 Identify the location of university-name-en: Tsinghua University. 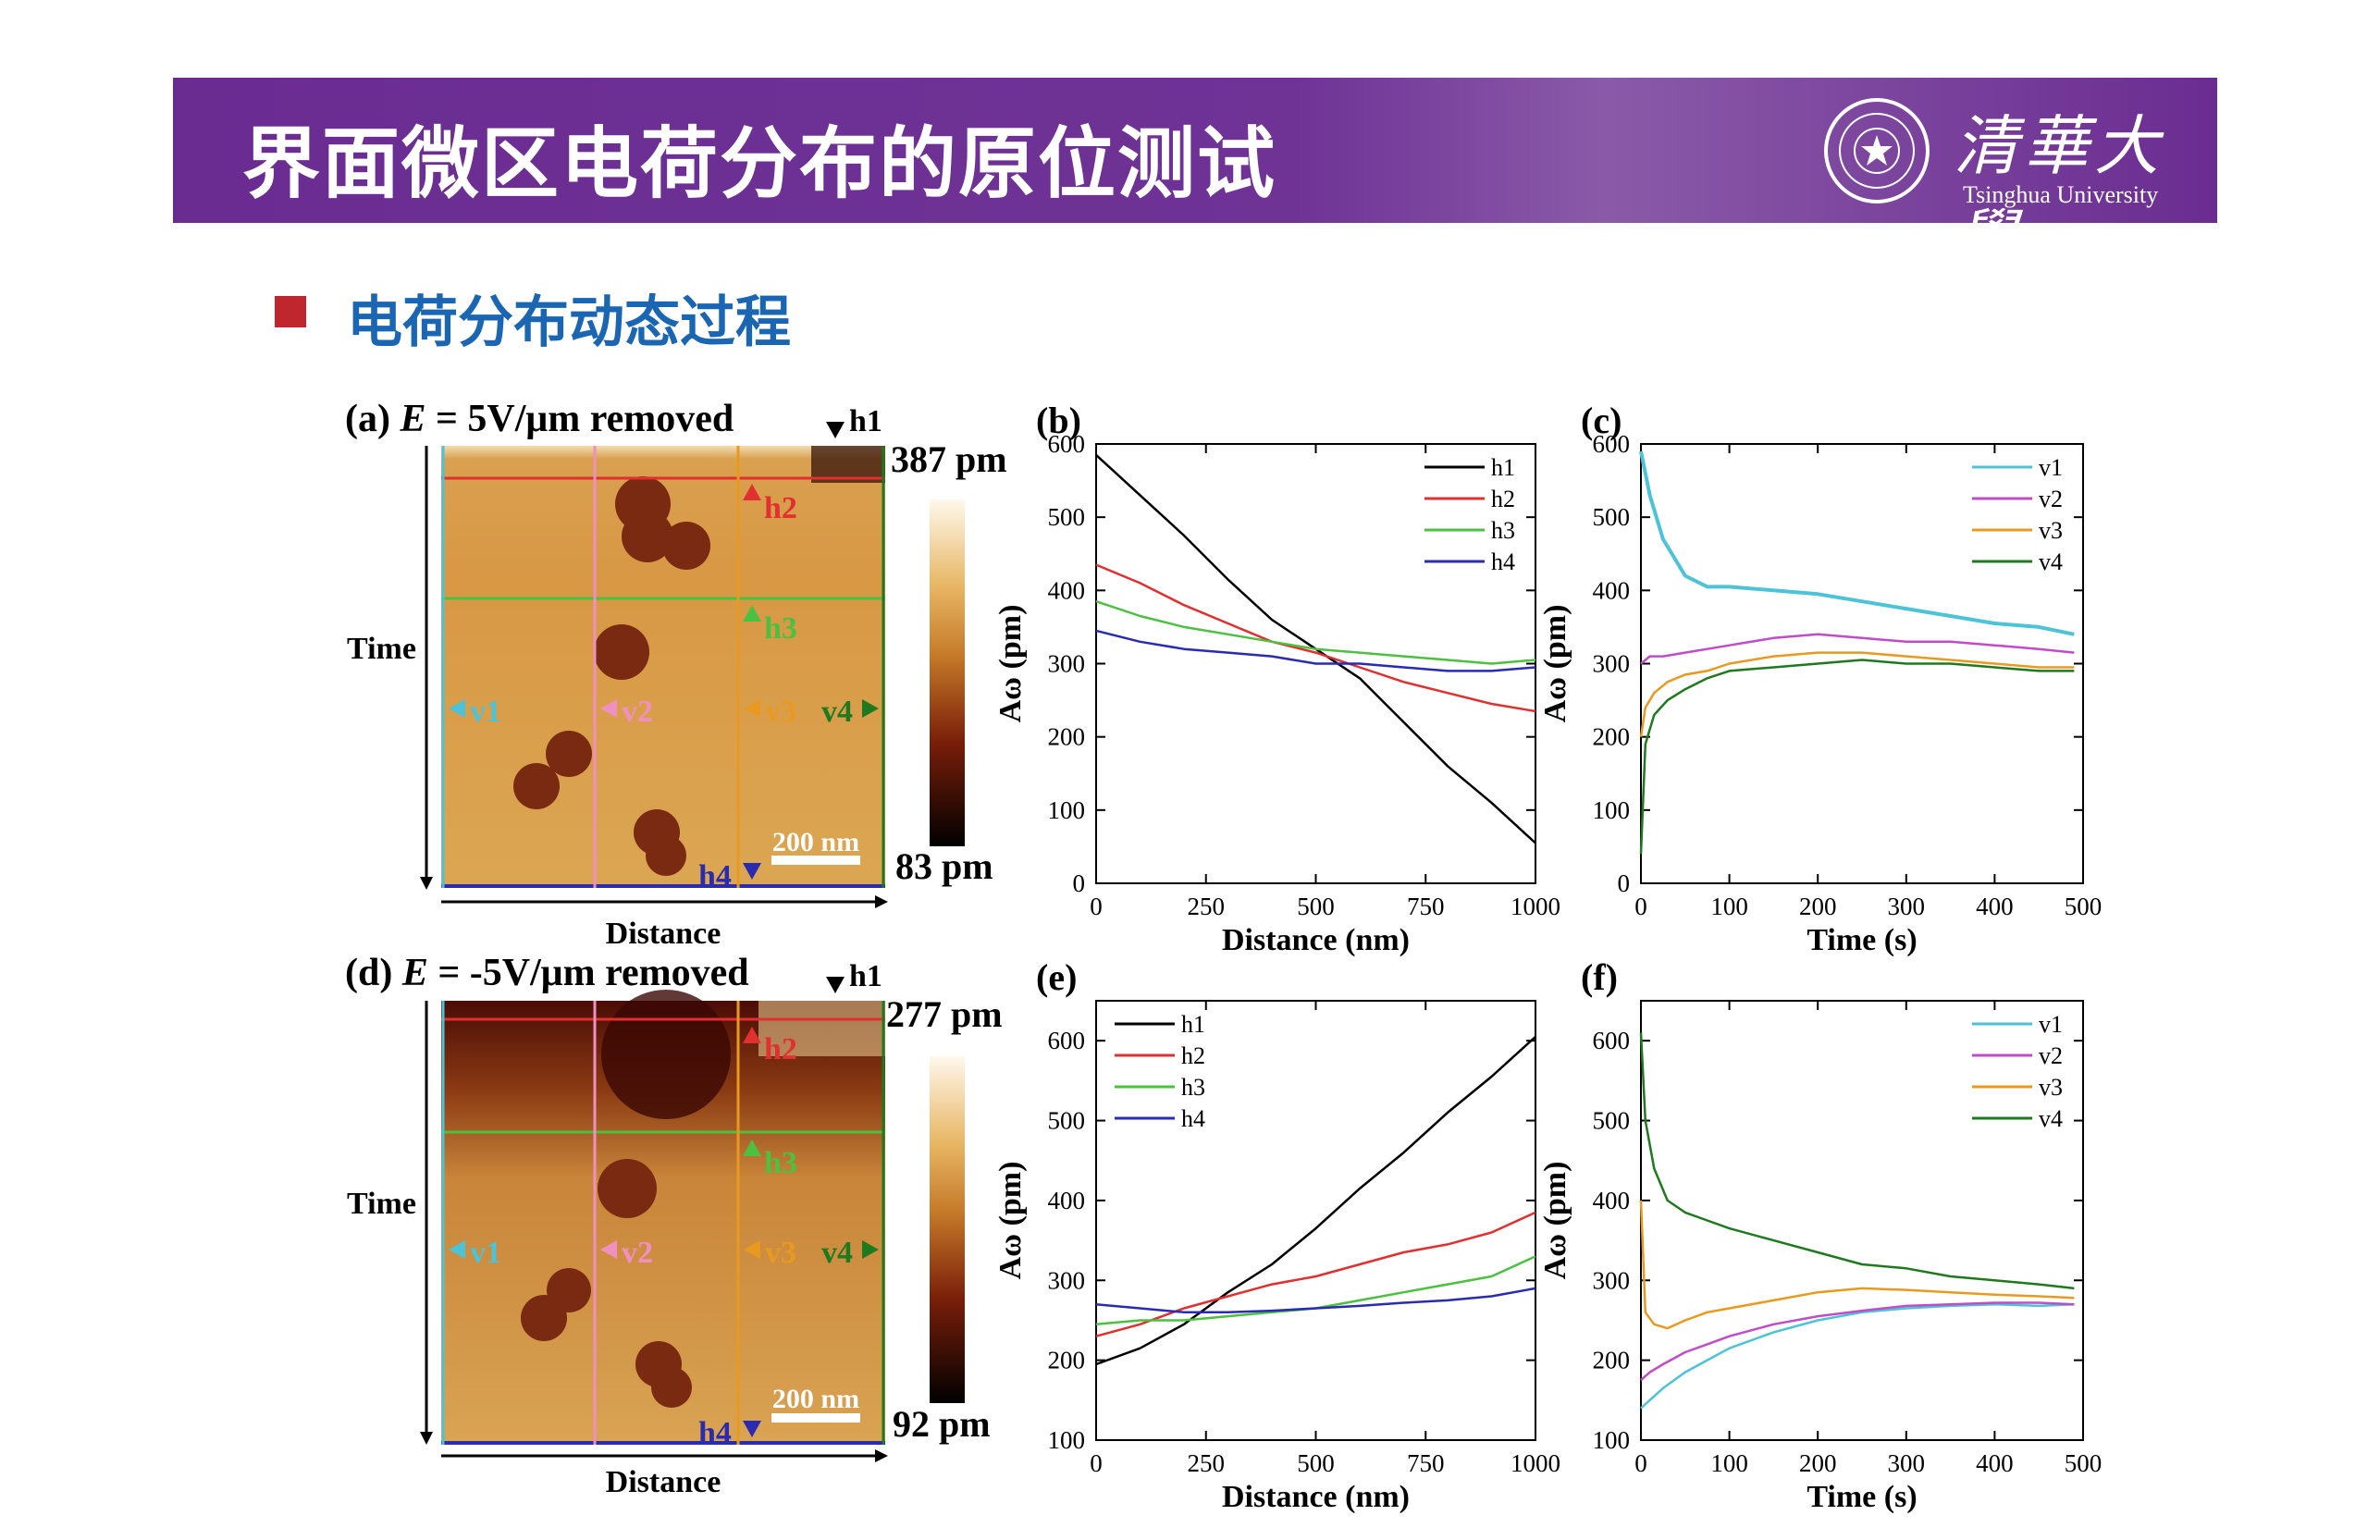
(2061, 195).